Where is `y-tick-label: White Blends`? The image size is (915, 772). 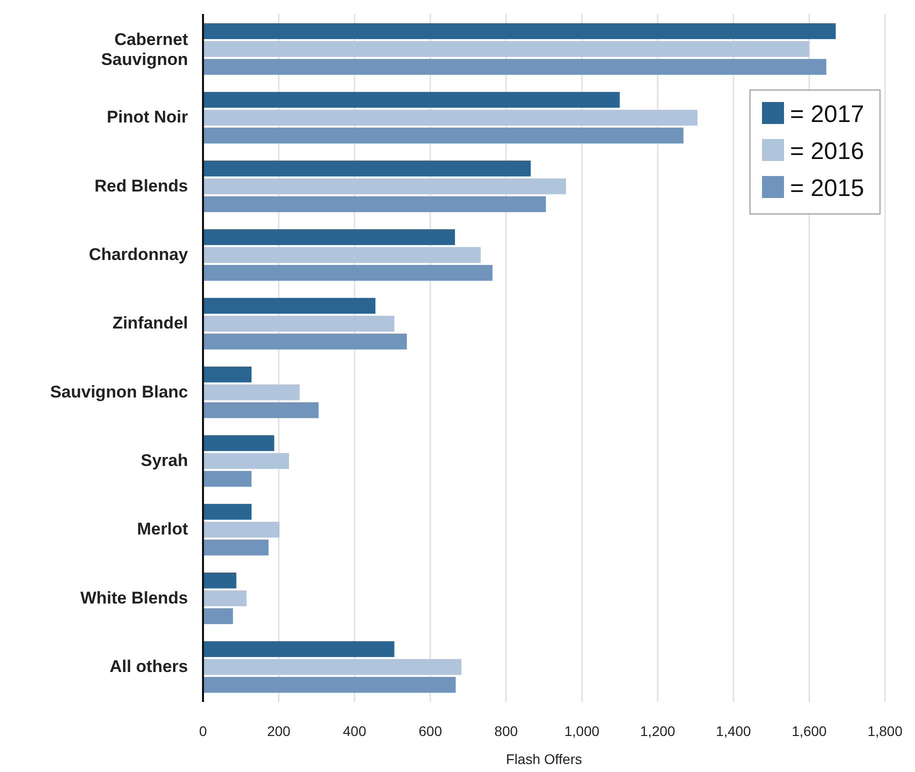
y-tick-label: White Blends is located at coordinates (134, 598).